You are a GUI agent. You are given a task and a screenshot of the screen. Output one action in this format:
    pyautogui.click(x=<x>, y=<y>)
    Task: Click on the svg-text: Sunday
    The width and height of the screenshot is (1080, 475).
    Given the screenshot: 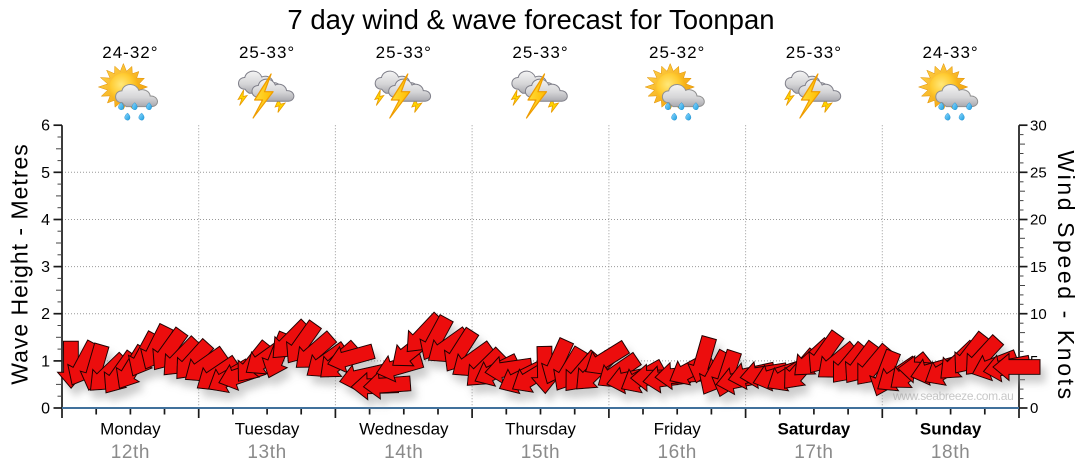 What is the action you would take?
    pyautogui.click(x=951, y=429)
    